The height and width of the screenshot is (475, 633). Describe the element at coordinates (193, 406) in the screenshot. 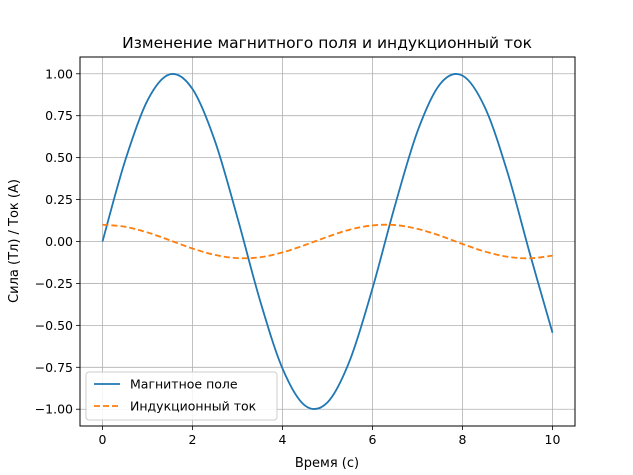

I see `legend-label-induced-current: Индукционный ток` at that location.